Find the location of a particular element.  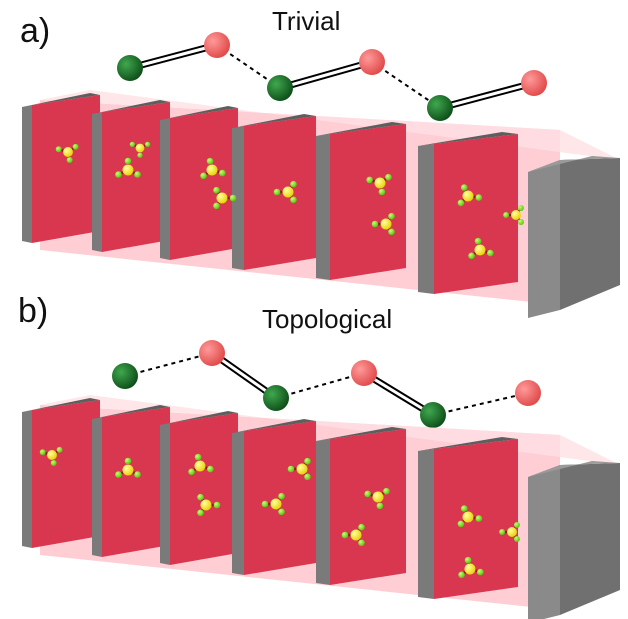

panel-b-label: b) is located at coordinates (33, 311).